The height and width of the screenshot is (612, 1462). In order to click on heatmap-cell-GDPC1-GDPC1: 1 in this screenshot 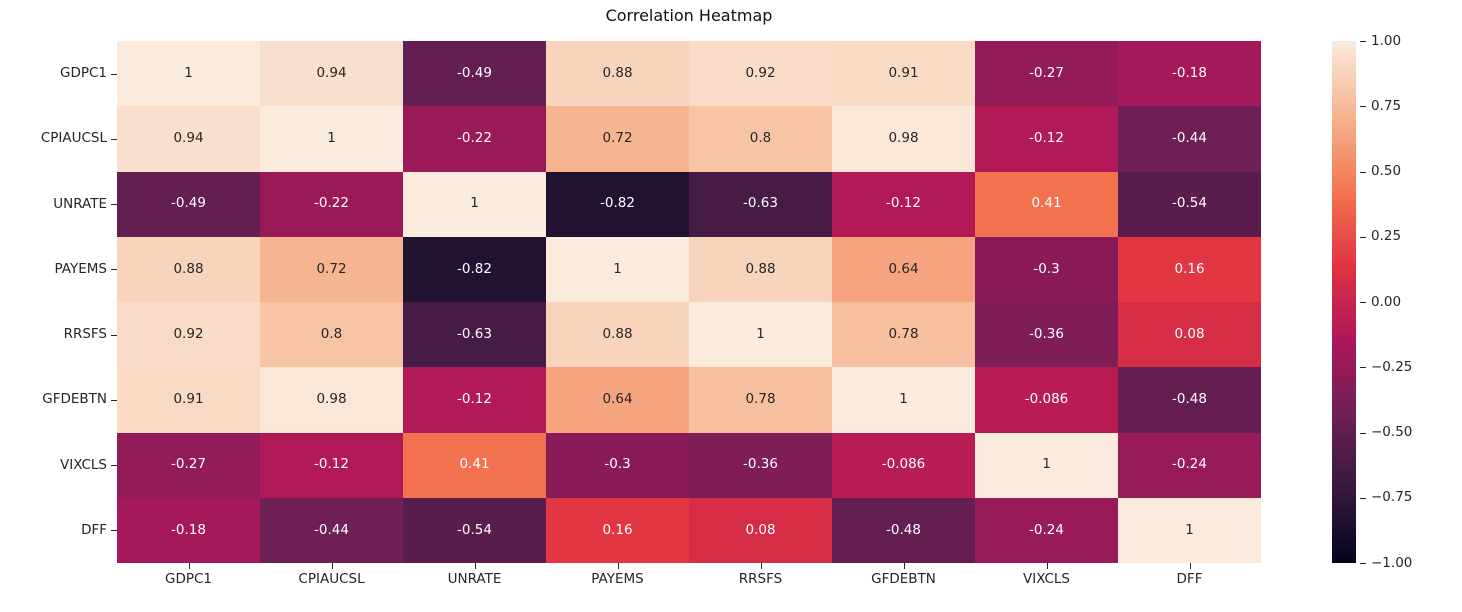, I will do `click(188, 74)`.